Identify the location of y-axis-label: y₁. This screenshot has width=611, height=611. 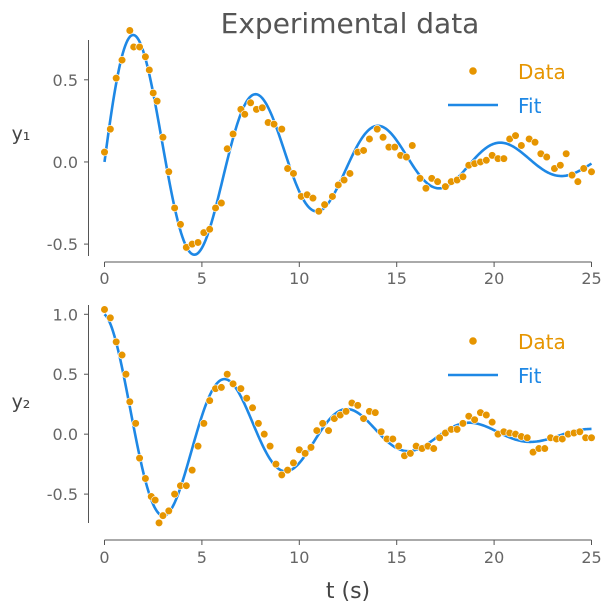
(21, 134).